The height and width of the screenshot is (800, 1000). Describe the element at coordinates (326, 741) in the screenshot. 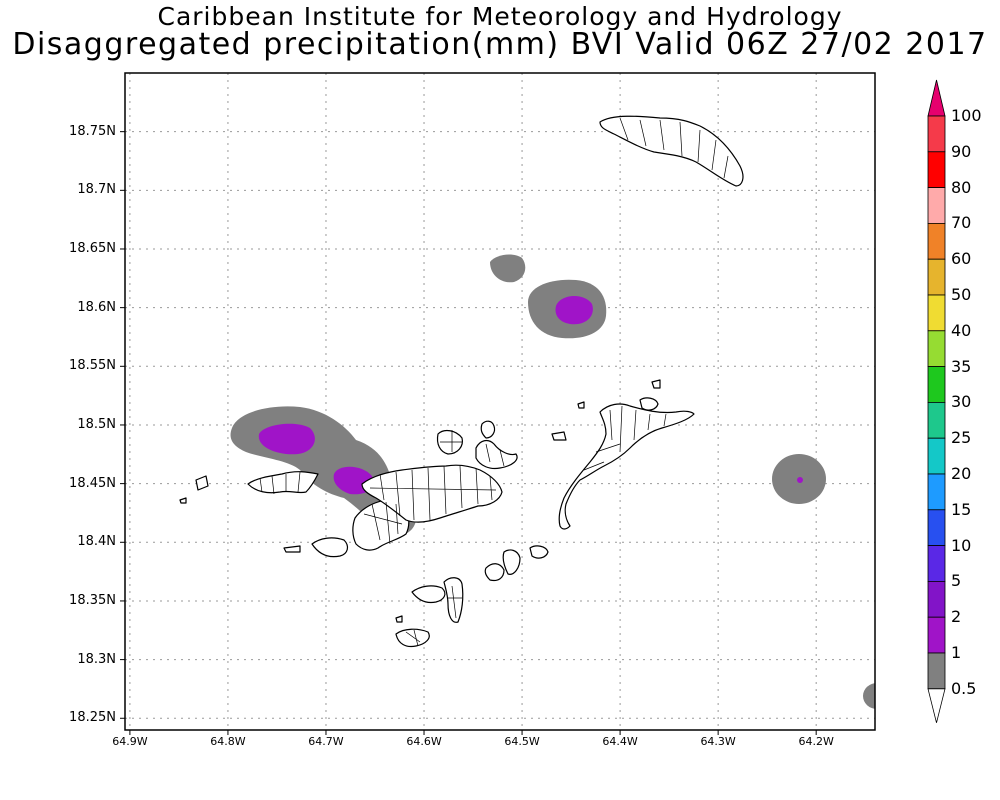

I see `lon-label: 64.7W` at that location.